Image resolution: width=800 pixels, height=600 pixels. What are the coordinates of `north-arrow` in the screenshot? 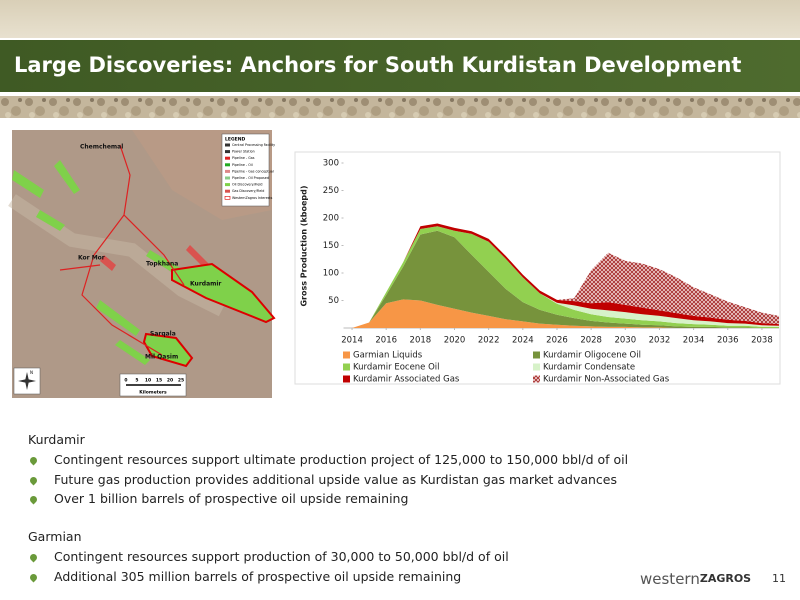 It's located at (27, 381).